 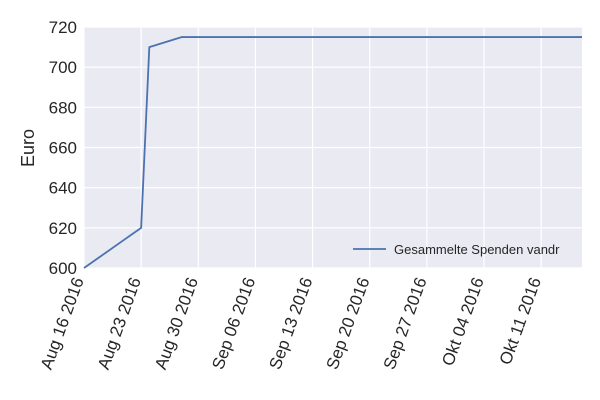 What do you see at coordinates (405, 323) in the screenshot?
I see `x-tick-label: Sep 27 2016` at bounding box center [405, 323].